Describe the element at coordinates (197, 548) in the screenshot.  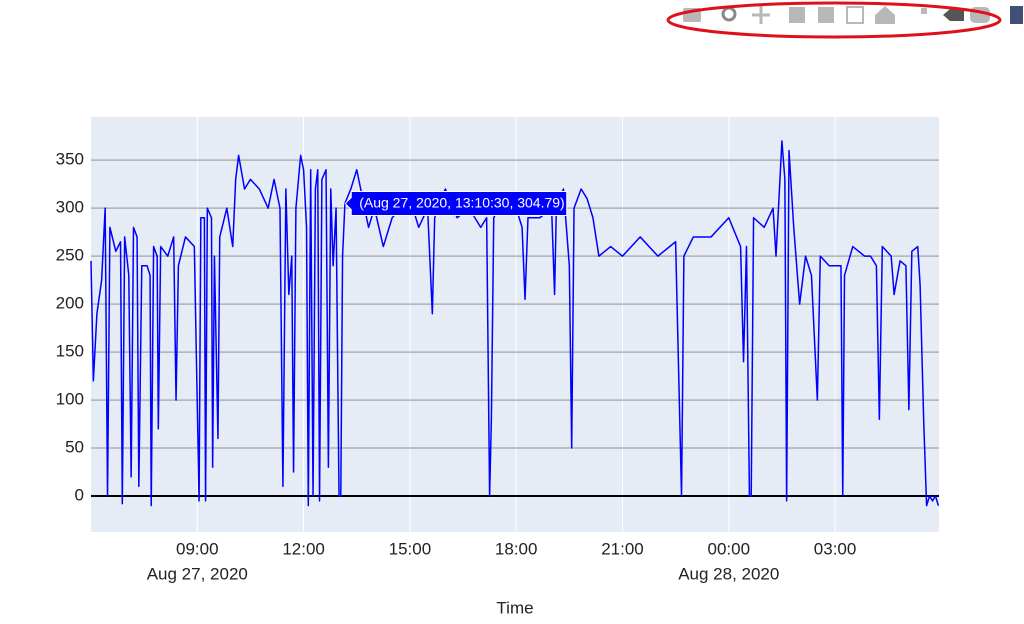
I see `x-tick-label: 09:00` at that location.